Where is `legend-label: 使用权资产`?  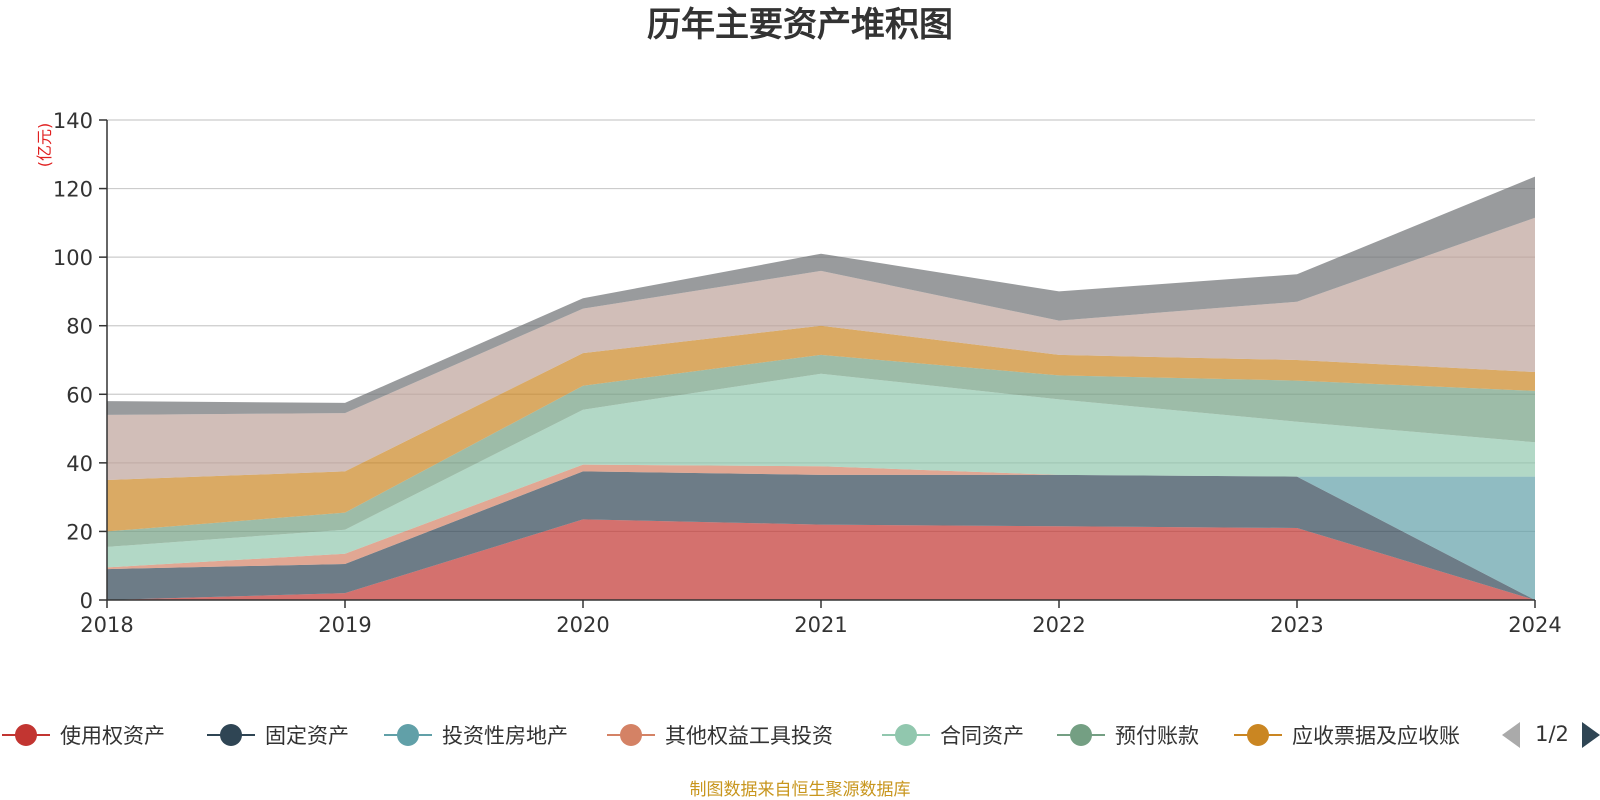 legend-label: 使用权资产 is located at coordinates (112, 736).